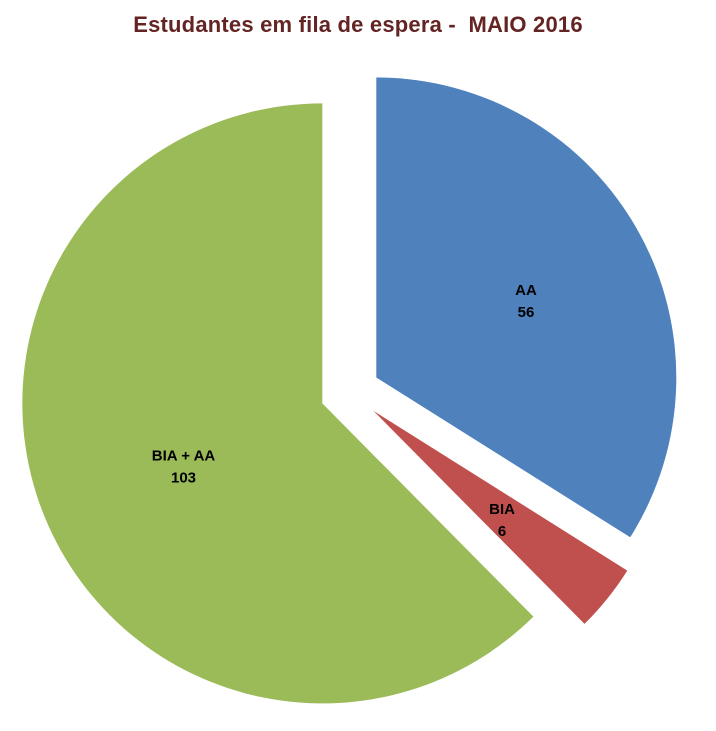 This screenshot has width=716, height=731. I want to click on pie-label-aa: AA 56, so click(526, 301).